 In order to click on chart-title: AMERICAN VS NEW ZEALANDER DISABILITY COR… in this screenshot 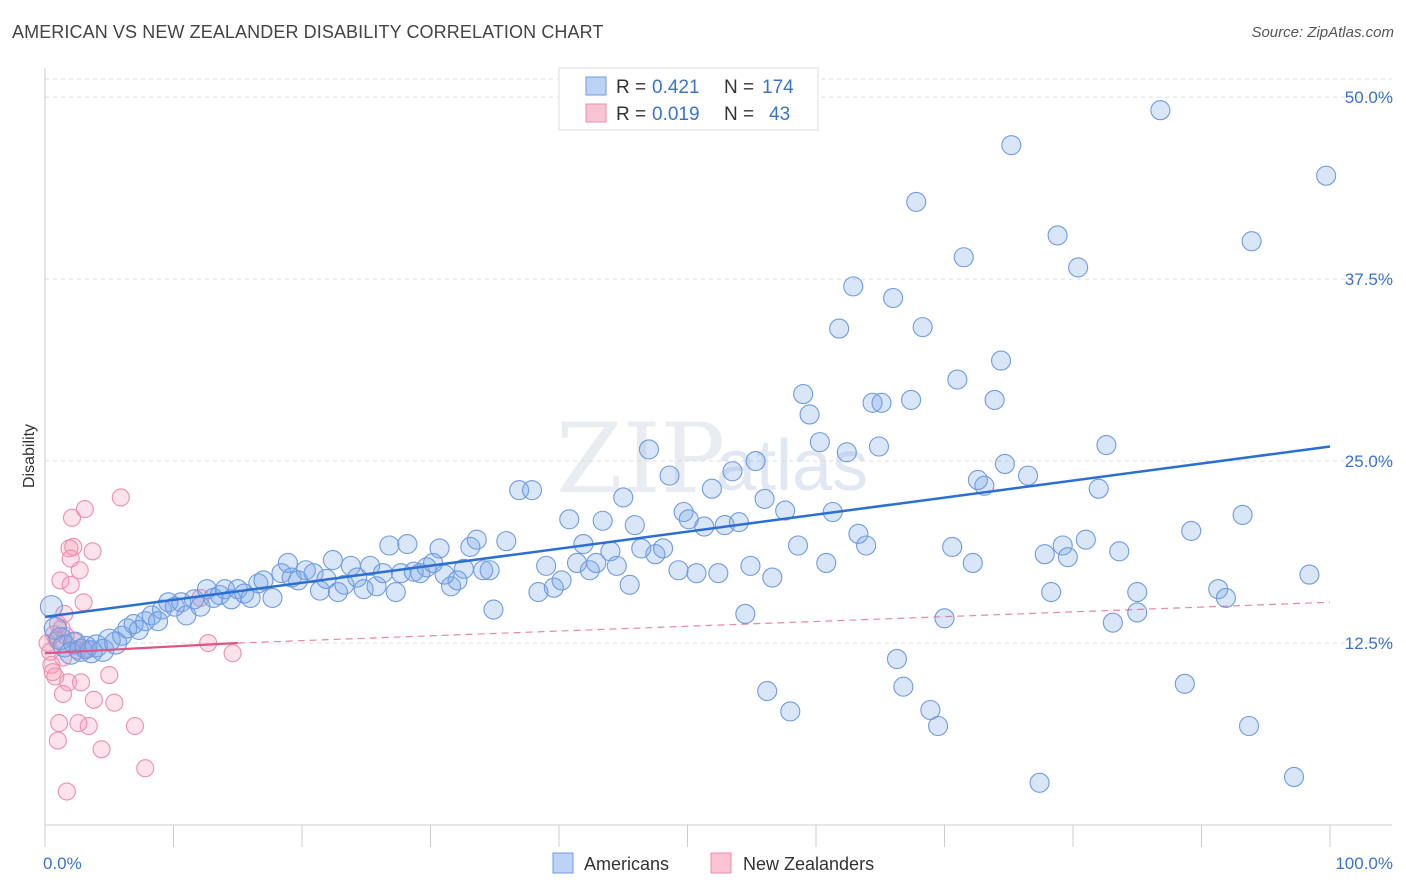, I will do `click(308, 32)`.